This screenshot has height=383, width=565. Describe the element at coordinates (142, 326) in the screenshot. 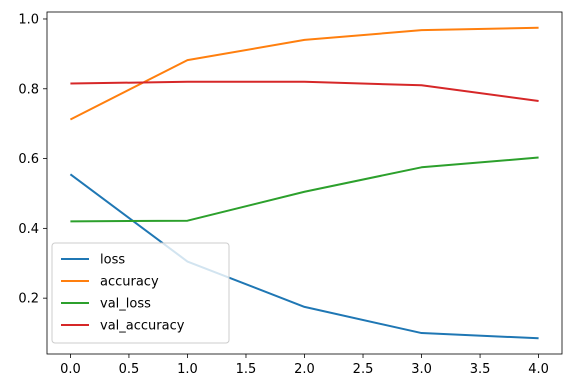

I see `legend-label-val-accuracy: val_accuracy` at that location.